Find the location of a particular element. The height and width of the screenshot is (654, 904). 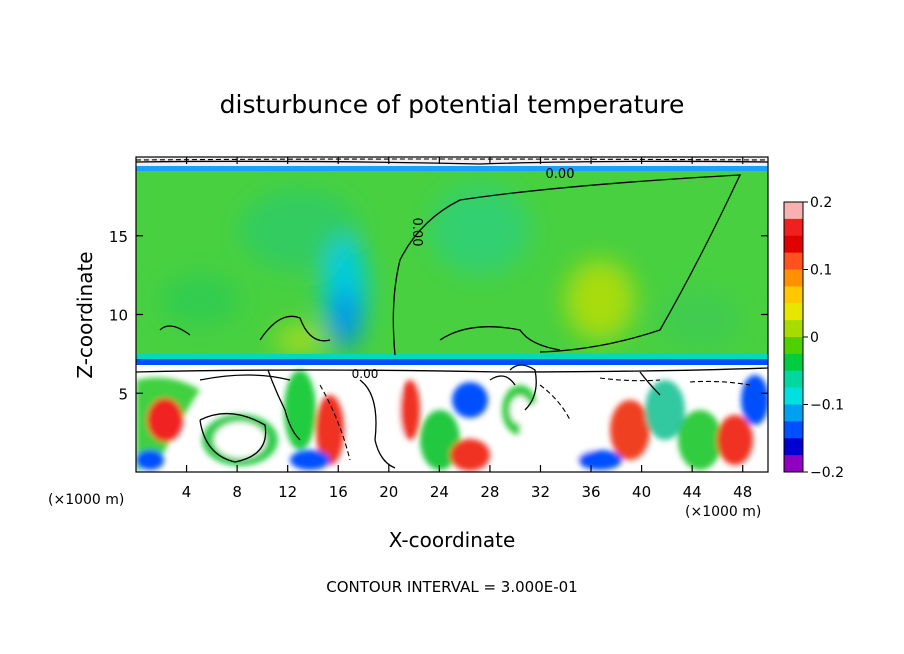

y-axis-label: Z-coordinate is located at coordinates (85, 314).